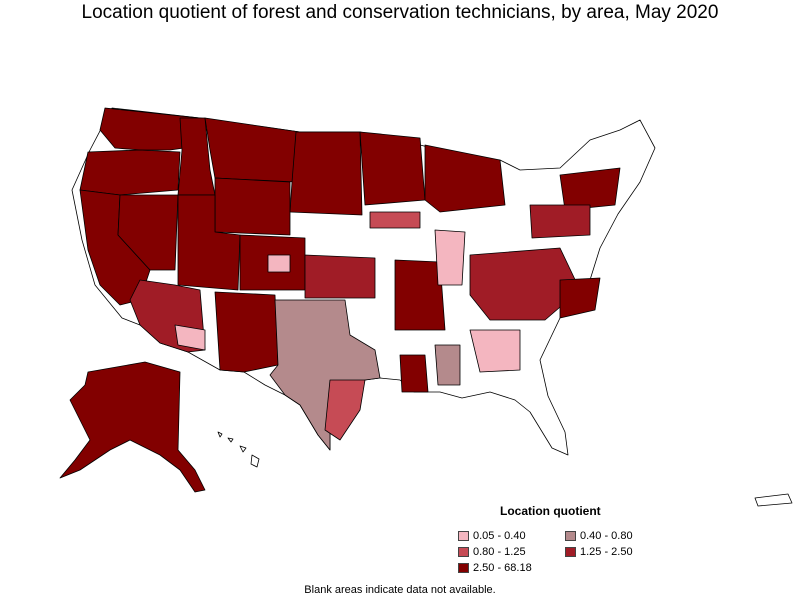 This screenshot has height=600, width=800. I want to click on legend-item-1: 0.40 - 0.80, so click(599, 536).